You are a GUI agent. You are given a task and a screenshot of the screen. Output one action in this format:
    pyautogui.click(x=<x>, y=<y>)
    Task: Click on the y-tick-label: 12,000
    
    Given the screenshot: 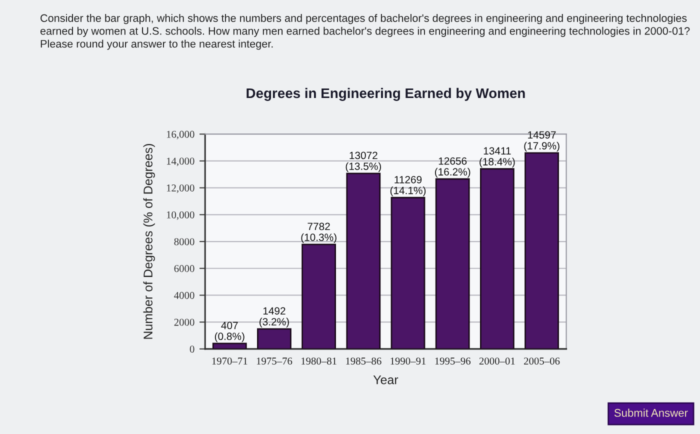 What is the action you would take?
    pyautogui.click(x=180, y=189)
    